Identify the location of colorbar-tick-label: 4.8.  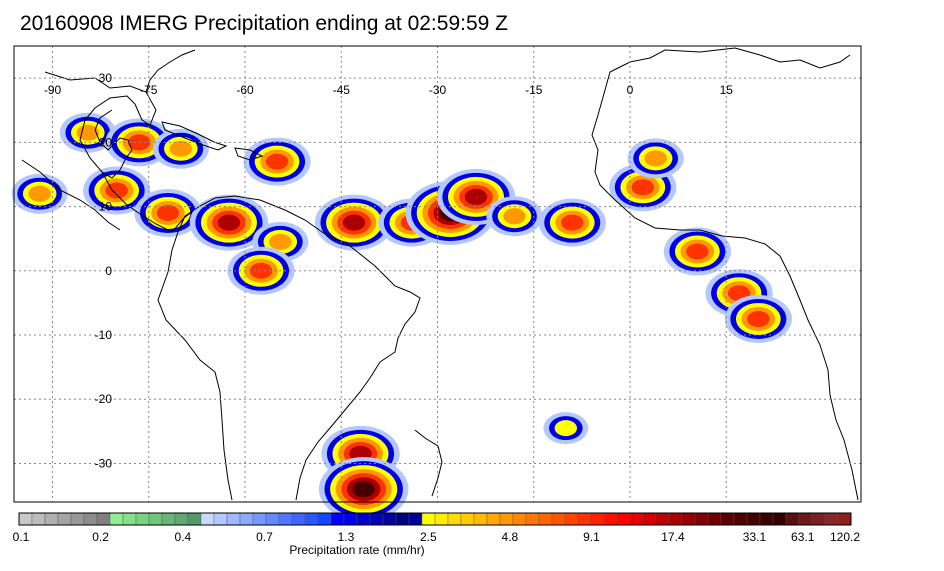
(510, 537).